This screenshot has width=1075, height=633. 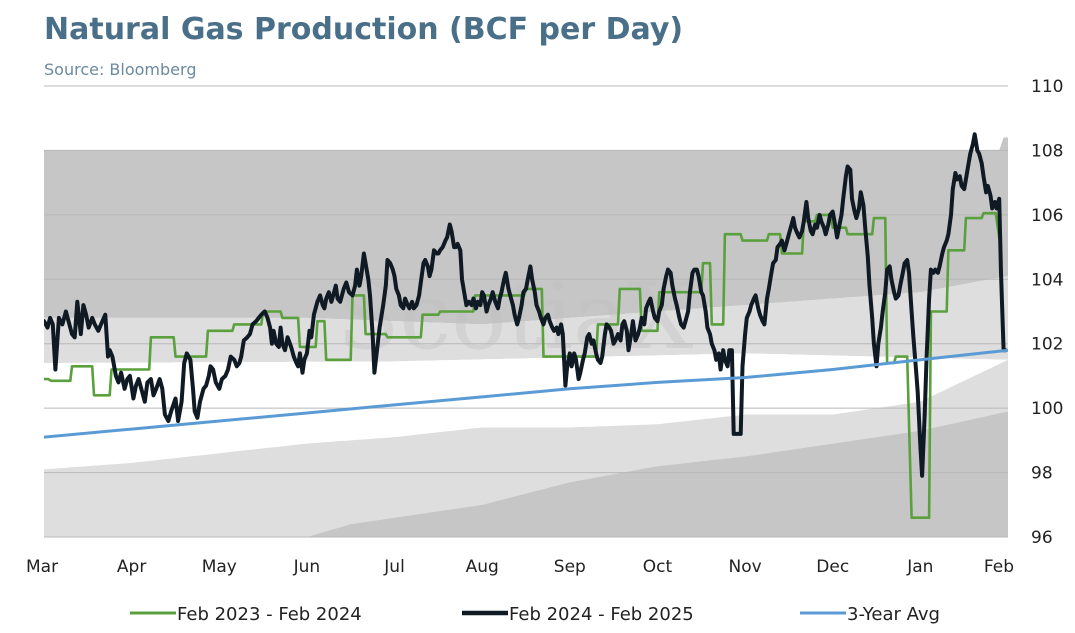 I want to click on x-axis: Mar Apr May Jun Jul Aug Sep Oct Nov Dec Jan Feb, so click(x=520, y=567).